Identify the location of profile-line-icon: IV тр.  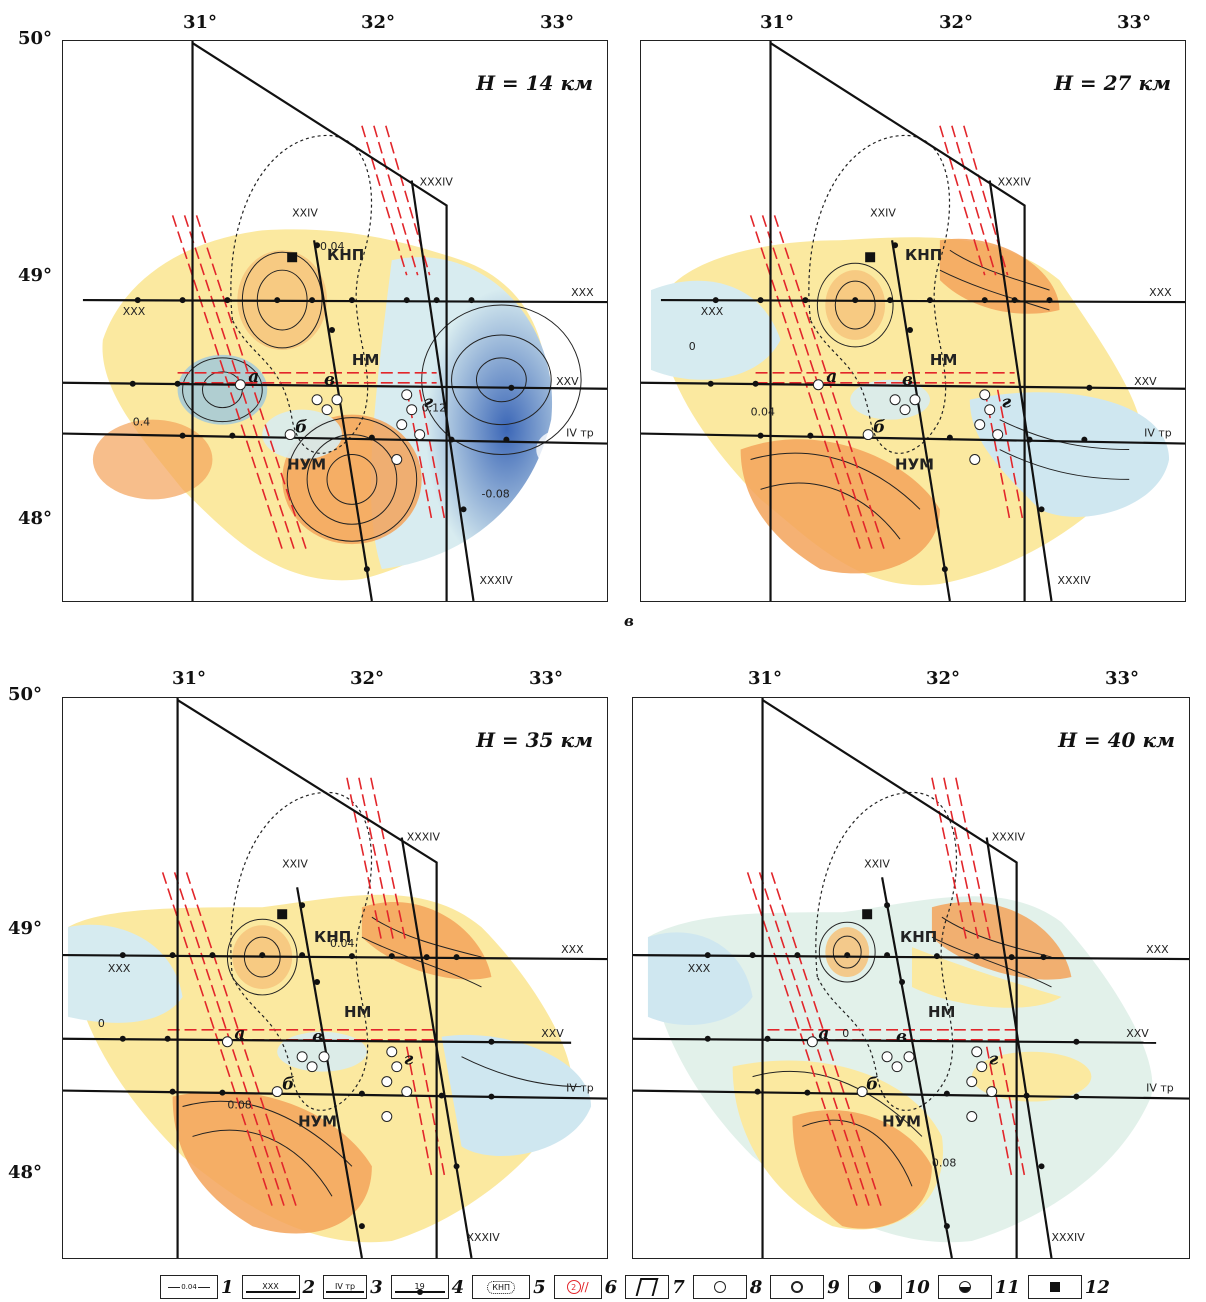
(345, 1287).